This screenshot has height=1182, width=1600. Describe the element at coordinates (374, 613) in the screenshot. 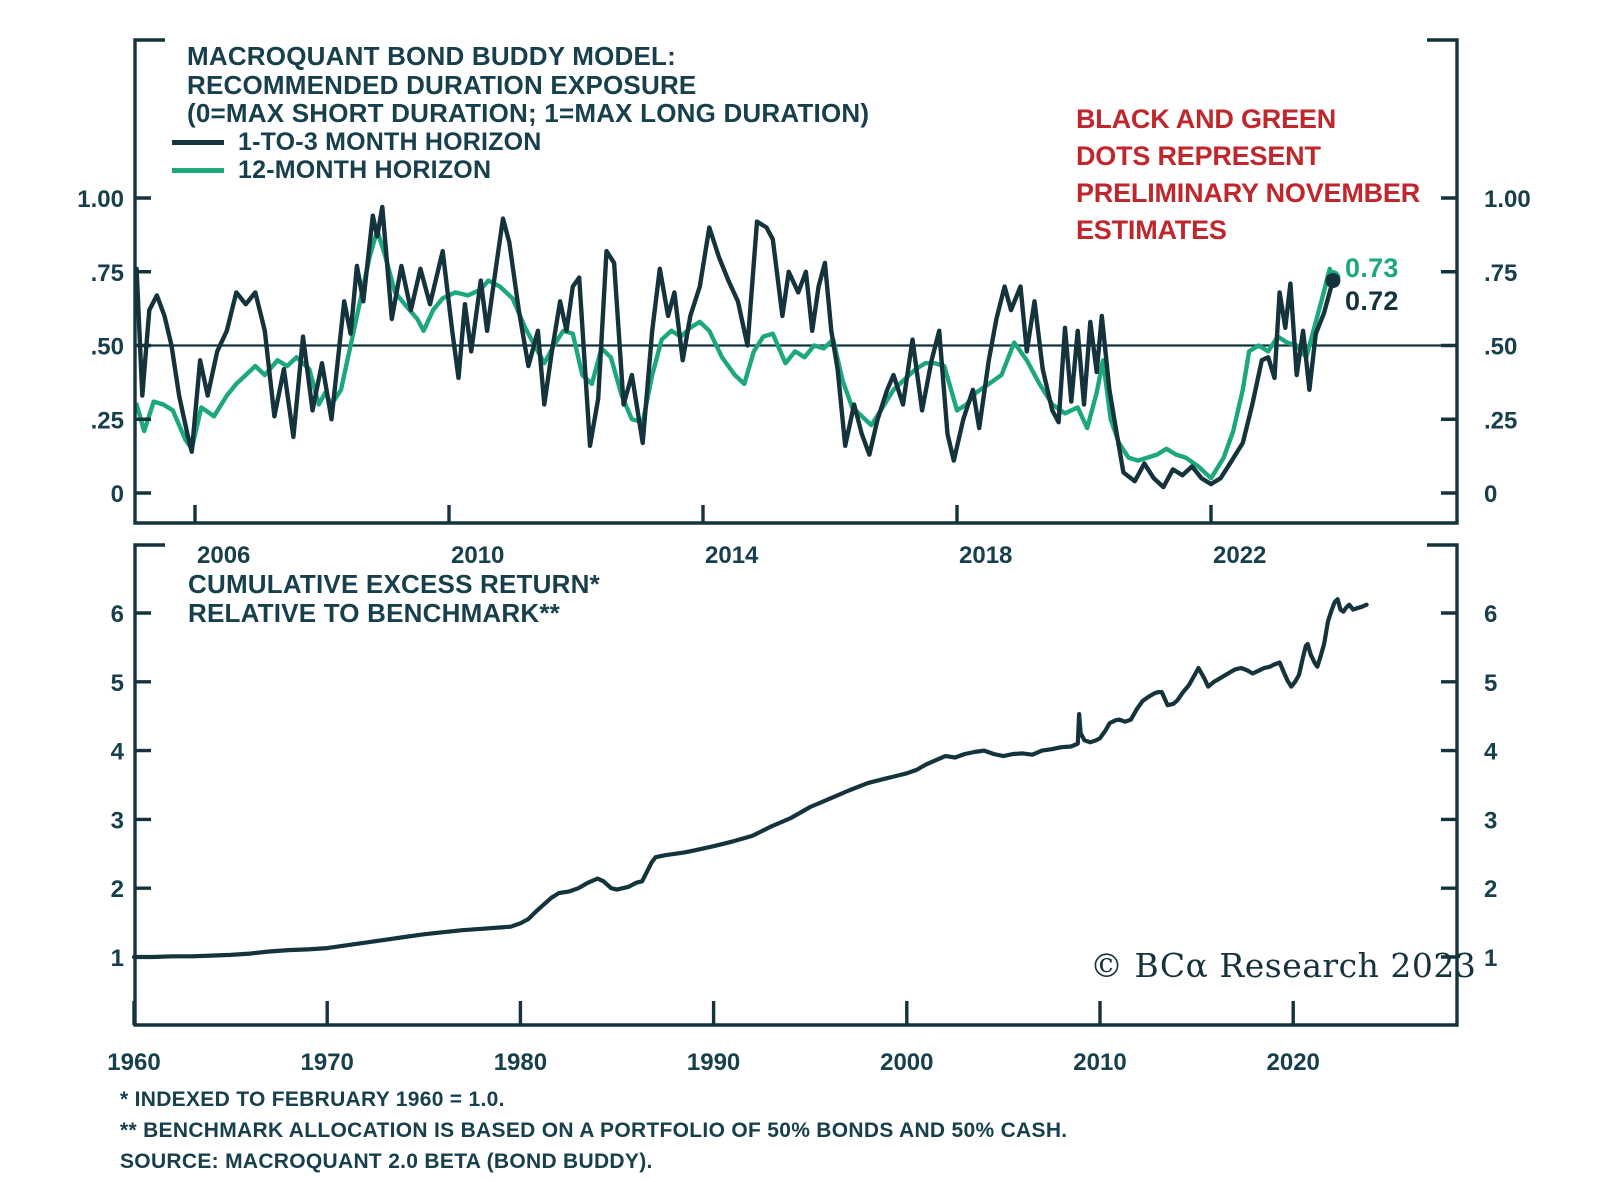

I see `panel2-title-line-2: RELATIVE TO BENCHMARK**` at that location.